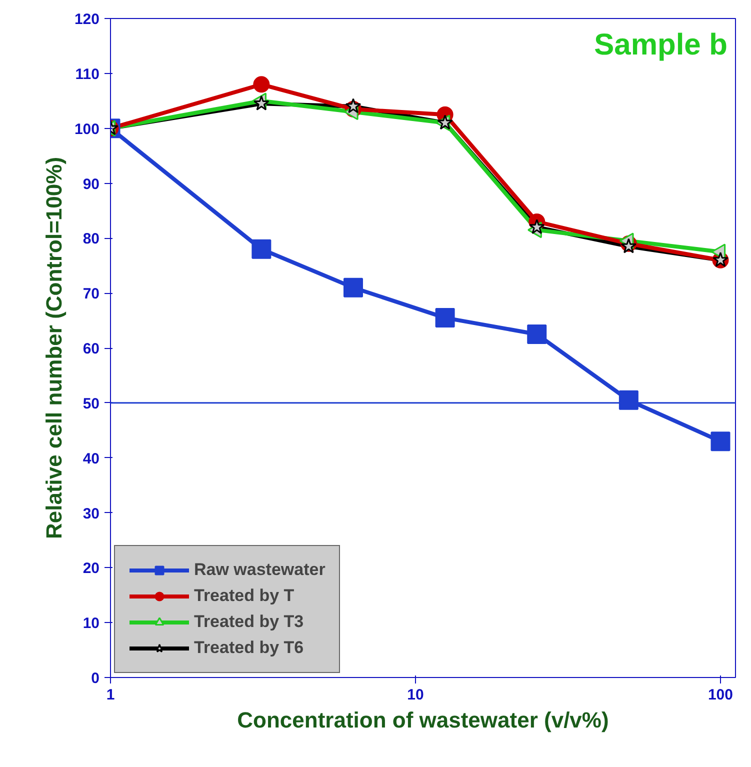 This screenshot has height=767, width=751. What do you see at coordinates (91, 294) in the screenshot?
I see `y-tick-label: 70` at bounding box center [91, 294].